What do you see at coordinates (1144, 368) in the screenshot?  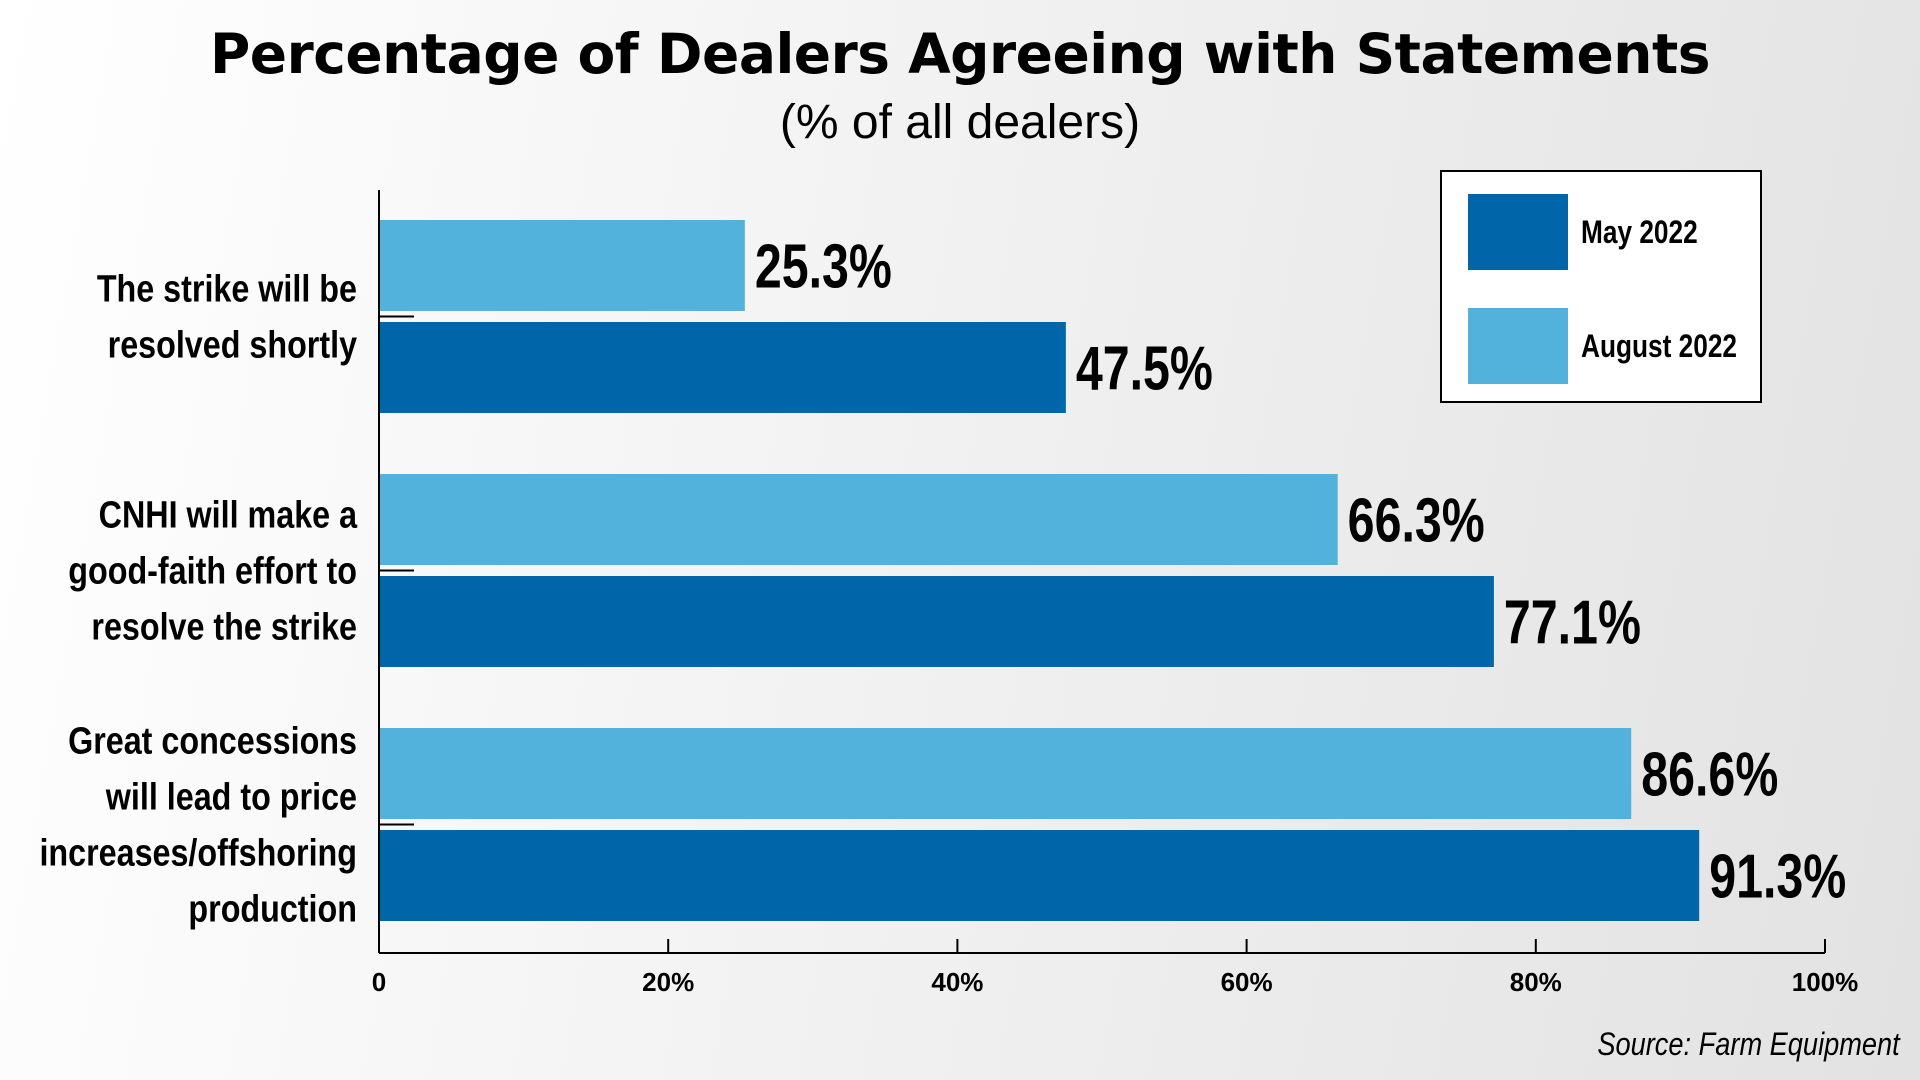 I see `data-label-may-2022-1: 47.5%` at bounding box center [1144, 368].